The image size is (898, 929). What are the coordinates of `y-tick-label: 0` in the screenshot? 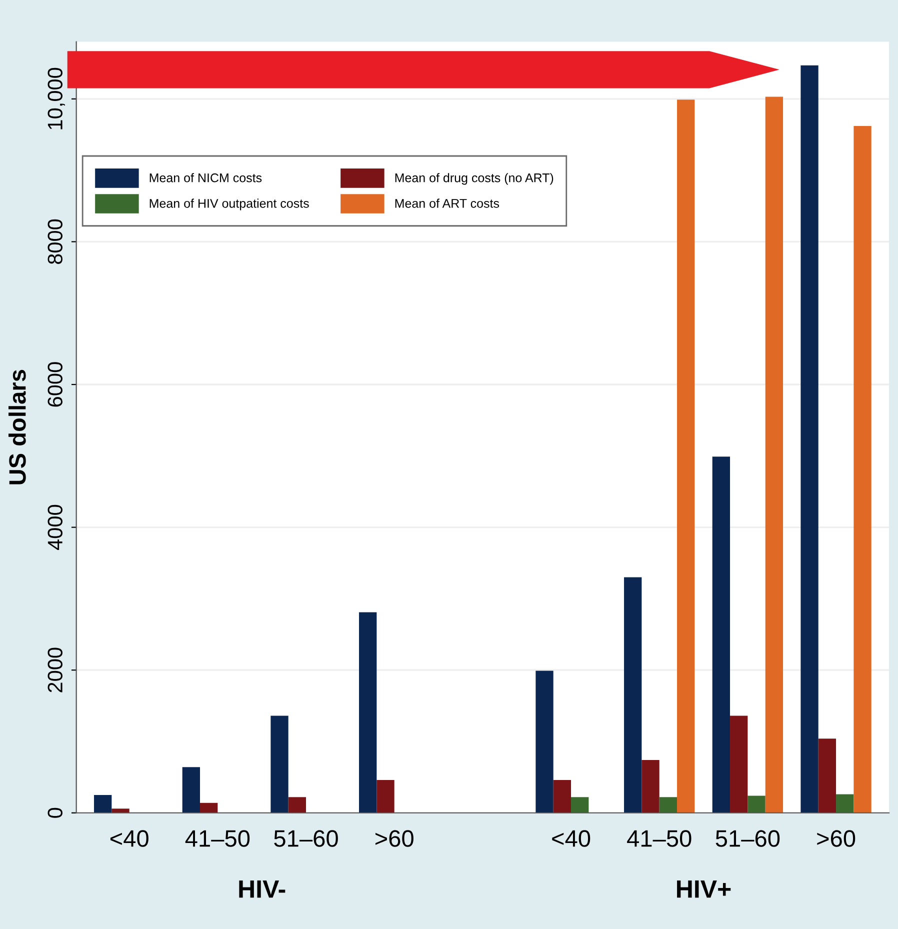 It's located at (55, 813).